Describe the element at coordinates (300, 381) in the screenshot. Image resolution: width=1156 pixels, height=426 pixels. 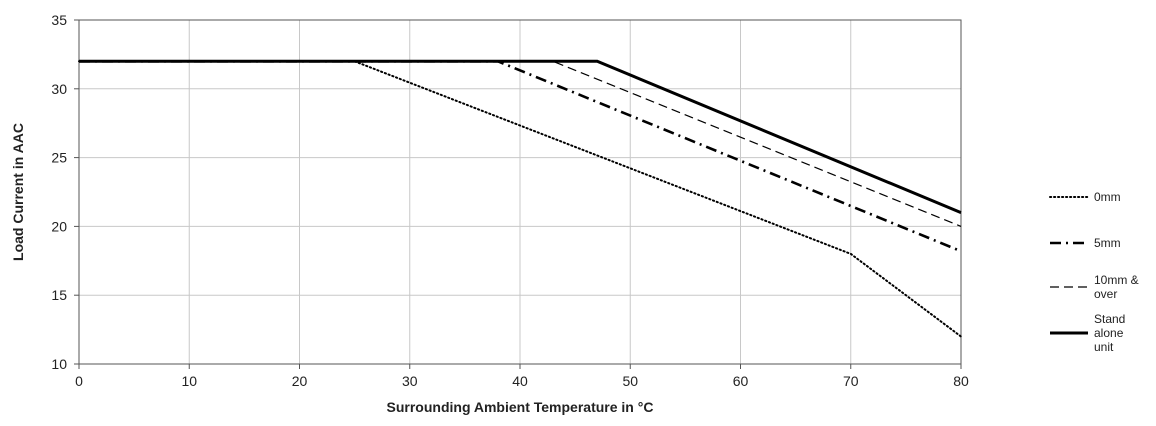
I see `x-tick-label: 20` at that location.